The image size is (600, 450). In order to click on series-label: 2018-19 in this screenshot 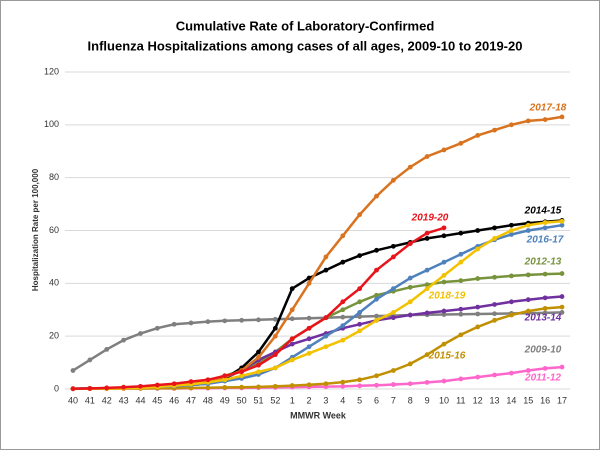, I will do `click(447, 296)`.